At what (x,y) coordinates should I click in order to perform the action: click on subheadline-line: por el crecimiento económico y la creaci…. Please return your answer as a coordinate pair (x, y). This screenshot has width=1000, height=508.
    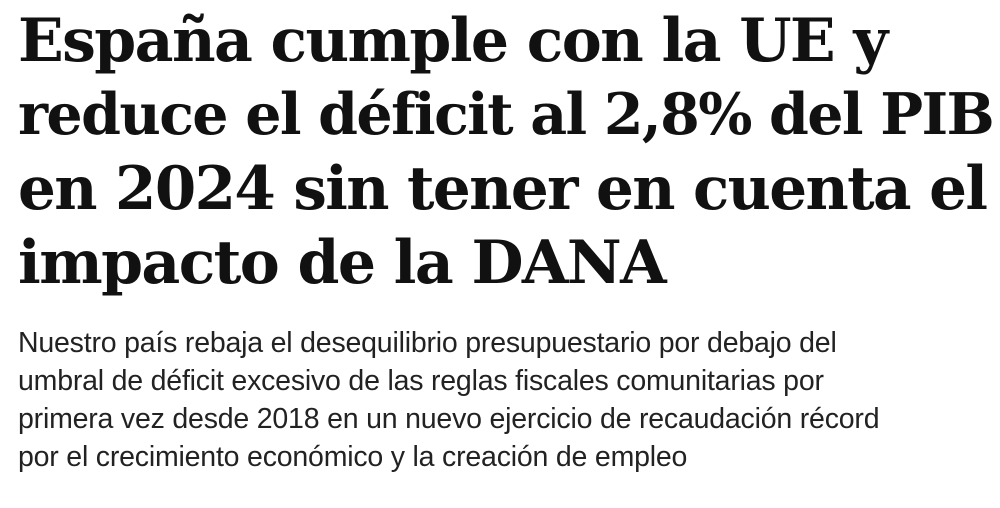
    Looking at the image, I should click on (353, 457).